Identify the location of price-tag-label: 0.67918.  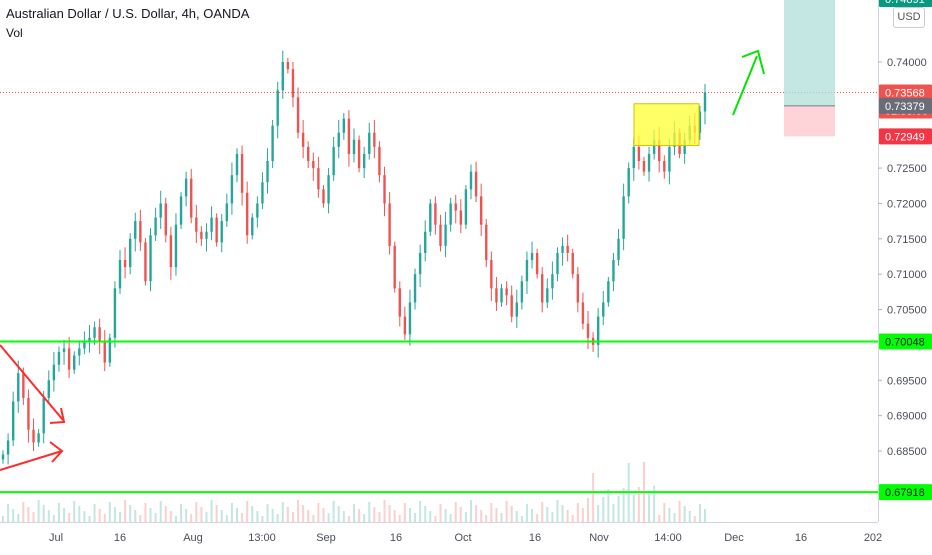
(905, 493).